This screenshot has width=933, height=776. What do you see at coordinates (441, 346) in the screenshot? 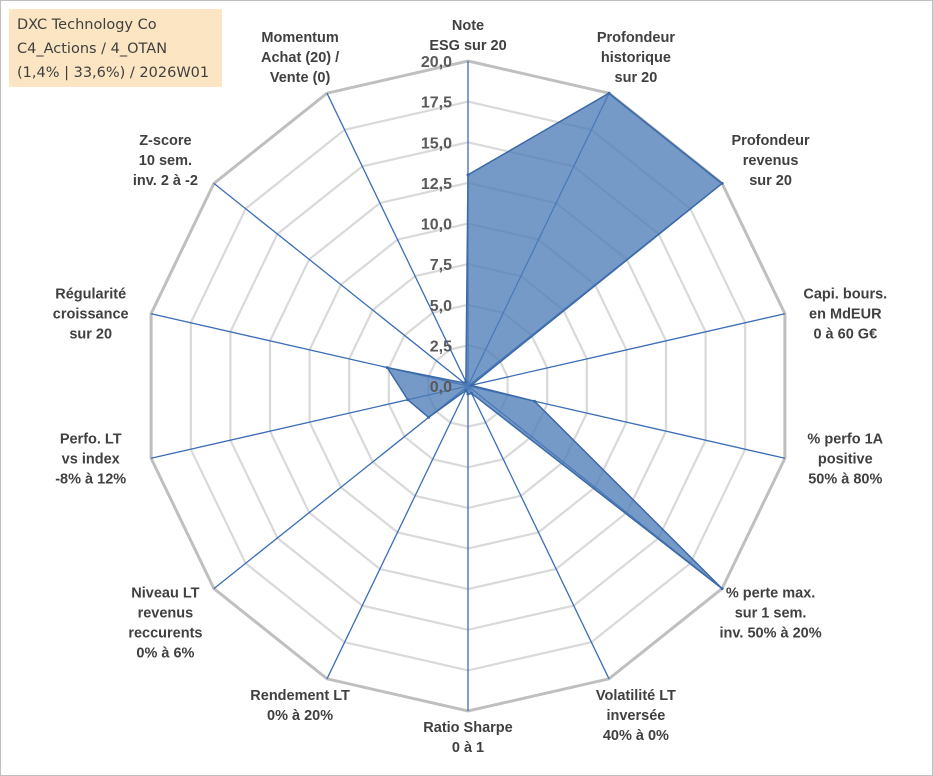
I see `tick-label: 2,5` at bounding box center [441, 346].